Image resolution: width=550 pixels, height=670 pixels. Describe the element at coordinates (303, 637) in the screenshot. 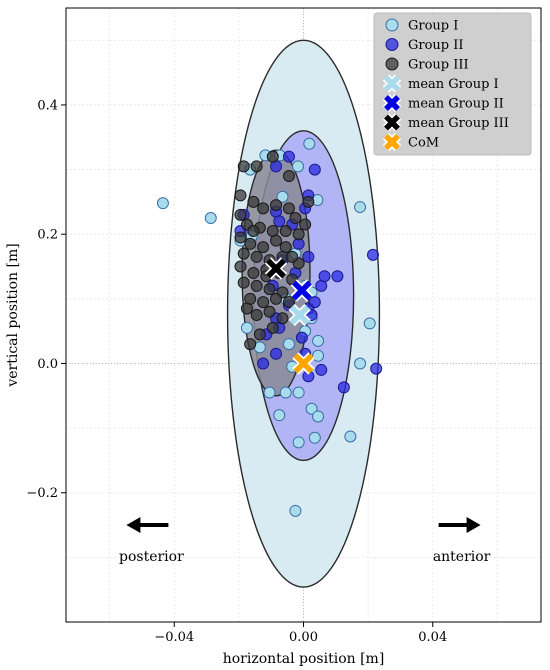

I see `x-tick-label: 0.00` at that location.